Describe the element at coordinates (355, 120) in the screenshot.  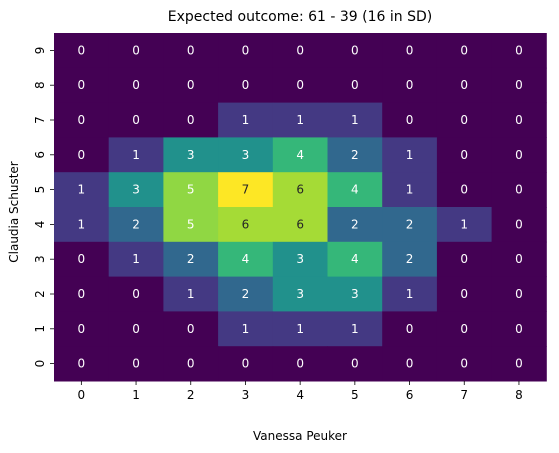
I see `heatmap-cell-r7-c5` at that location.